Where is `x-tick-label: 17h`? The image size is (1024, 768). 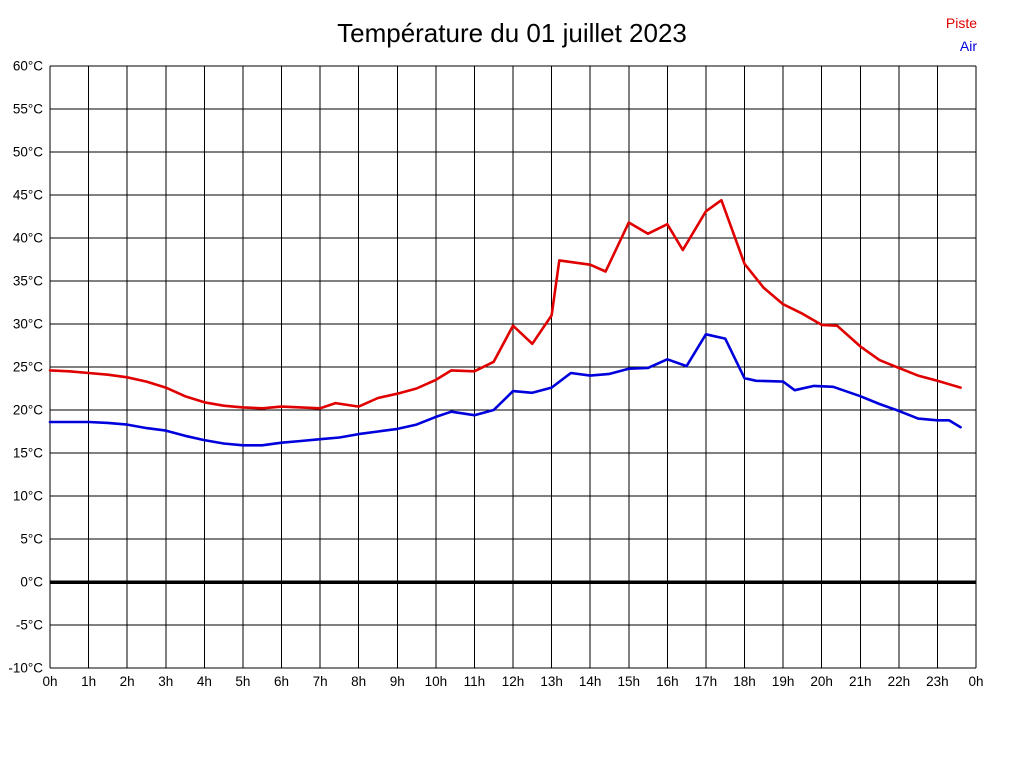
x-tick-label: 17h is located at coordinates (706, 681).